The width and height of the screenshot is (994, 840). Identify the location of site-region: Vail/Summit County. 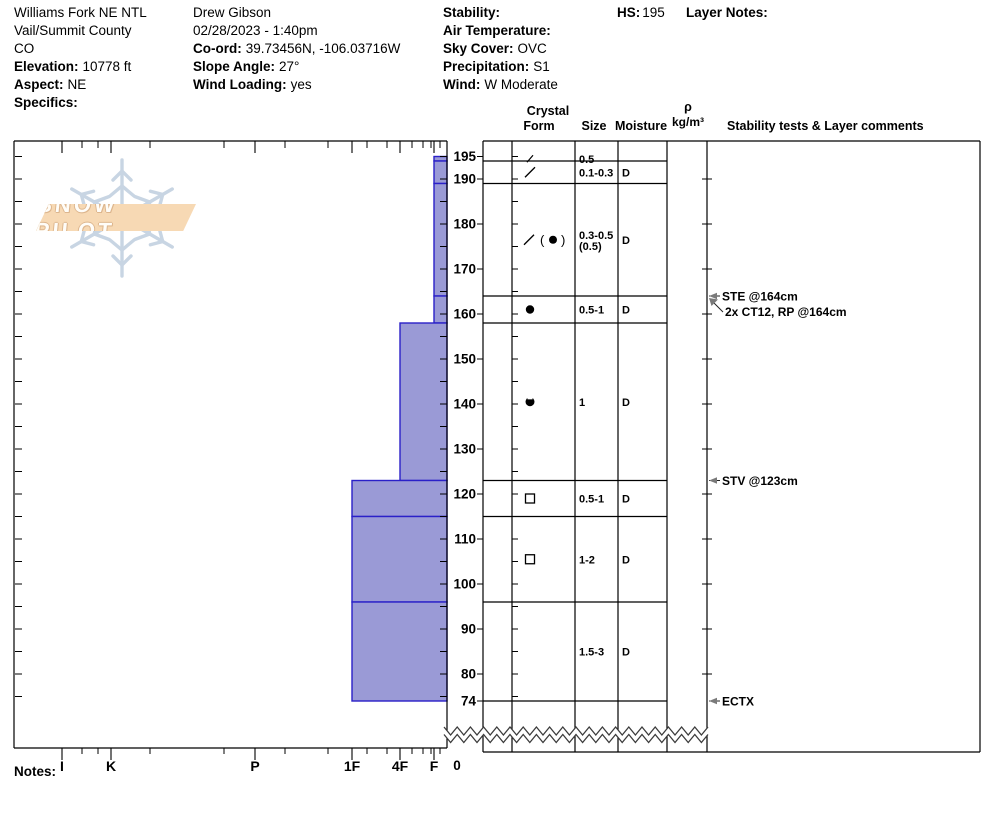
(73, 30).